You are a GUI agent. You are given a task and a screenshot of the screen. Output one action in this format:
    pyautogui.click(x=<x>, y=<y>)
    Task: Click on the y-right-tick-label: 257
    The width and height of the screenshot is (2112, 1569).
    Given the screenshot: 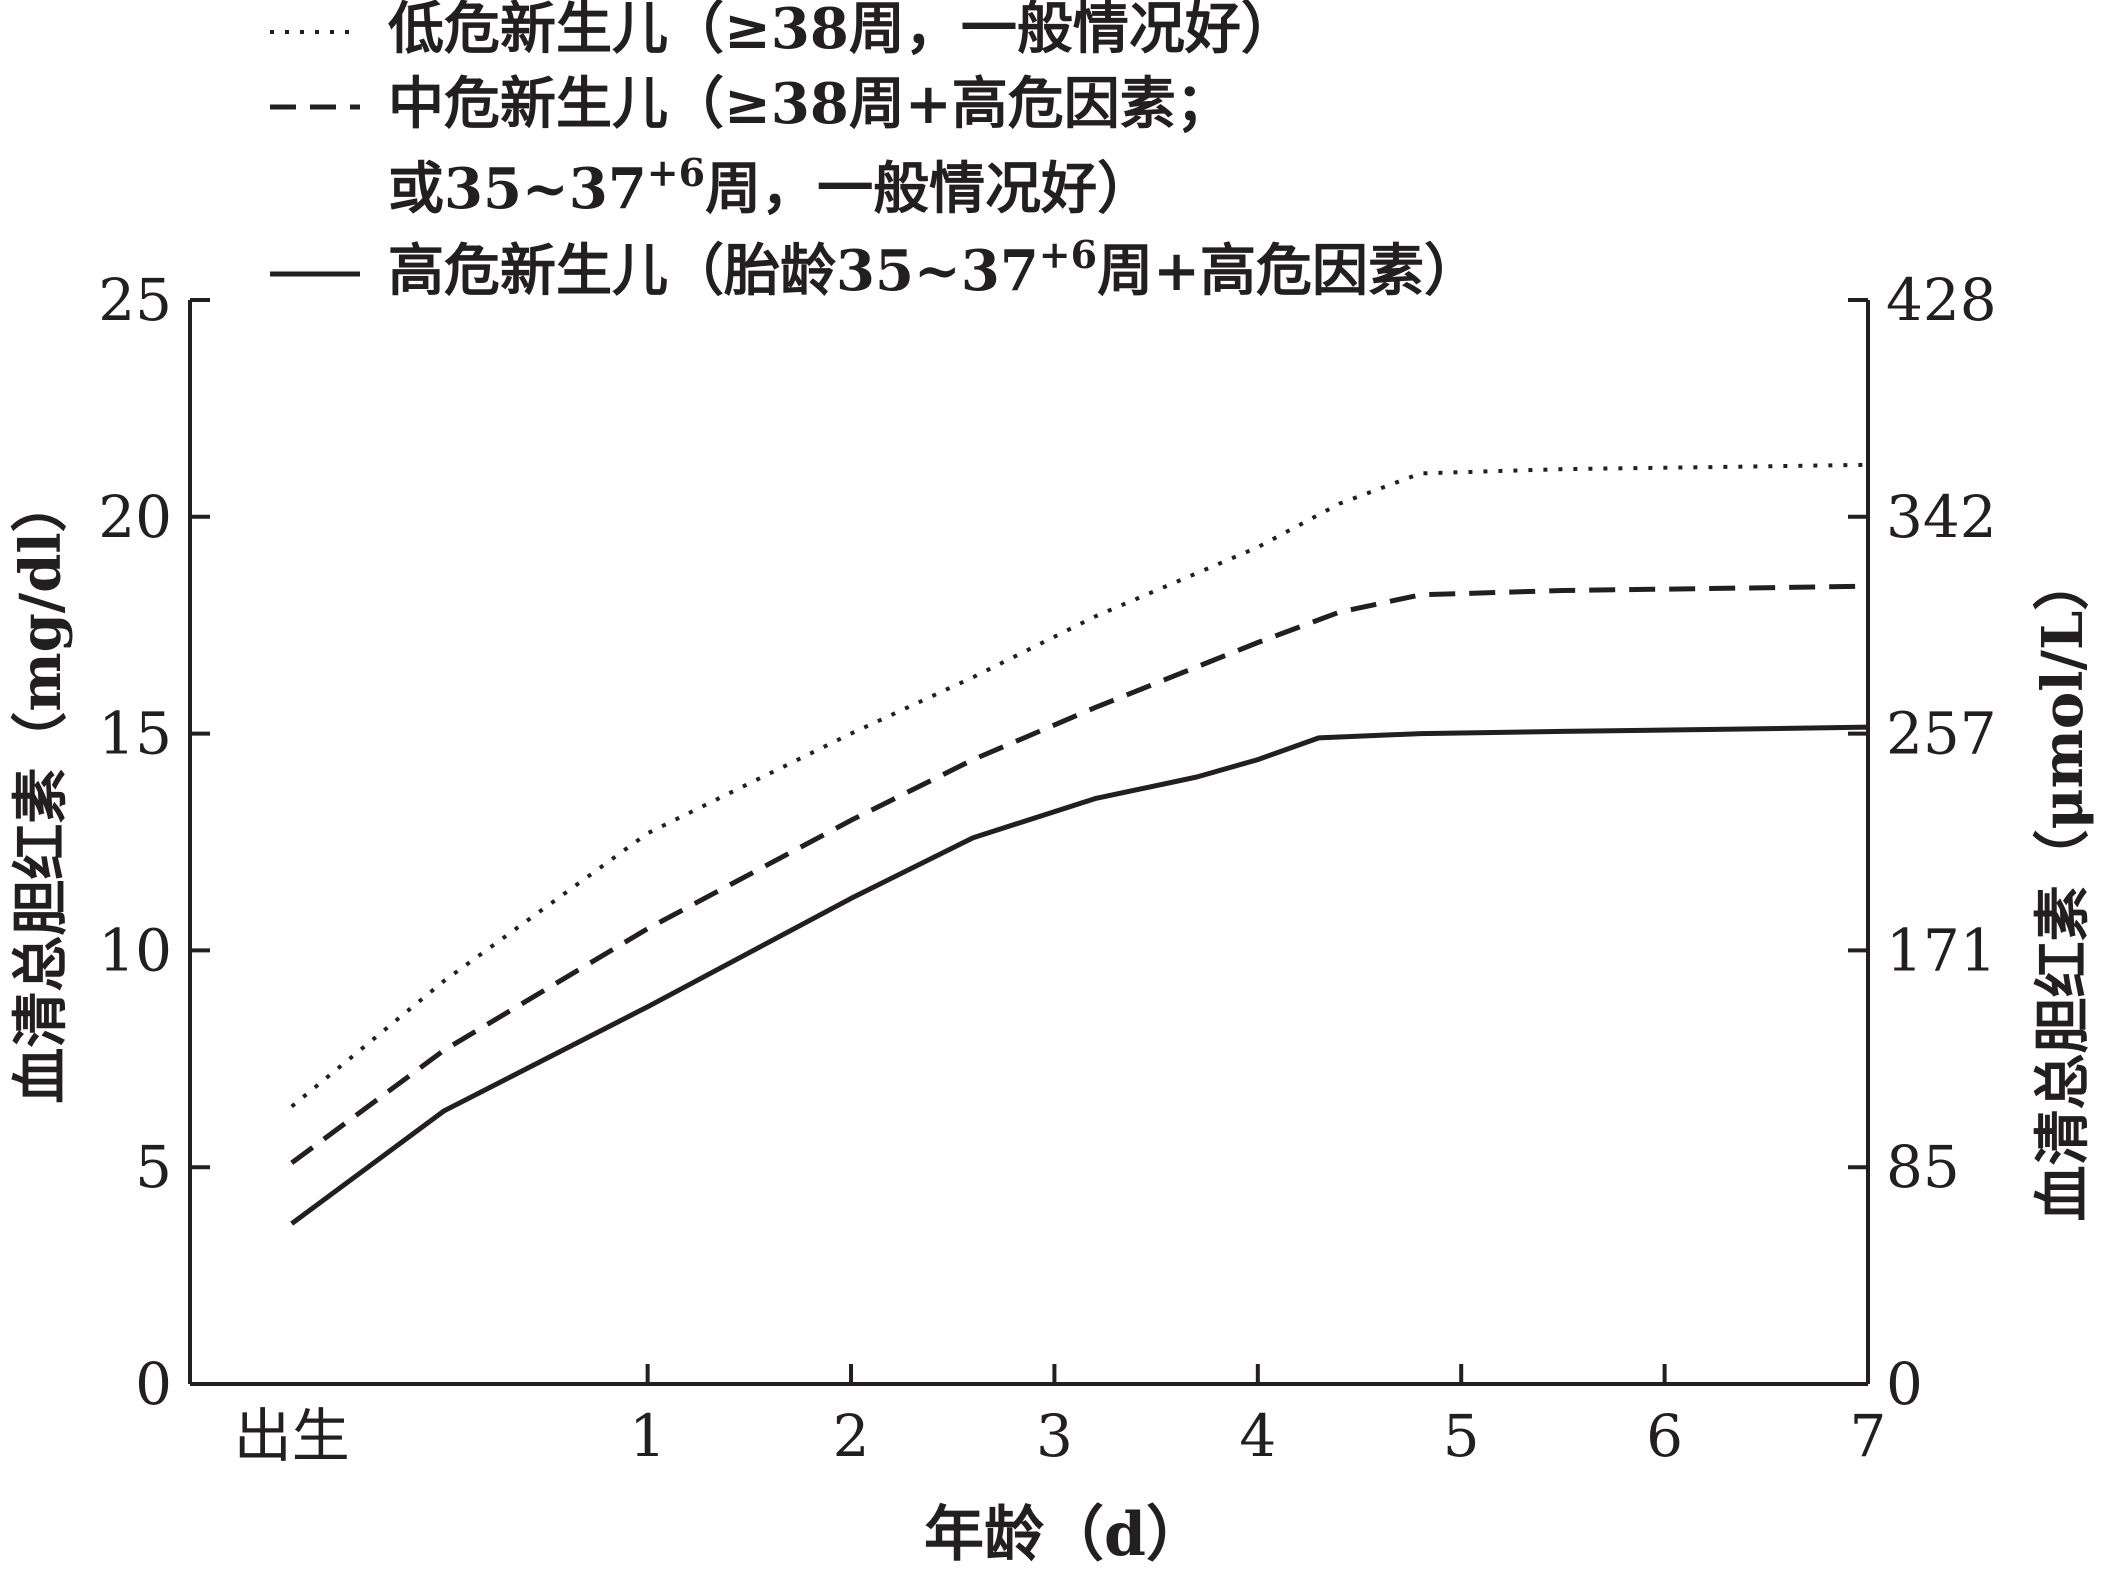 What is the action you would take?
    pyautogui.click(x=1941, y=734)
    